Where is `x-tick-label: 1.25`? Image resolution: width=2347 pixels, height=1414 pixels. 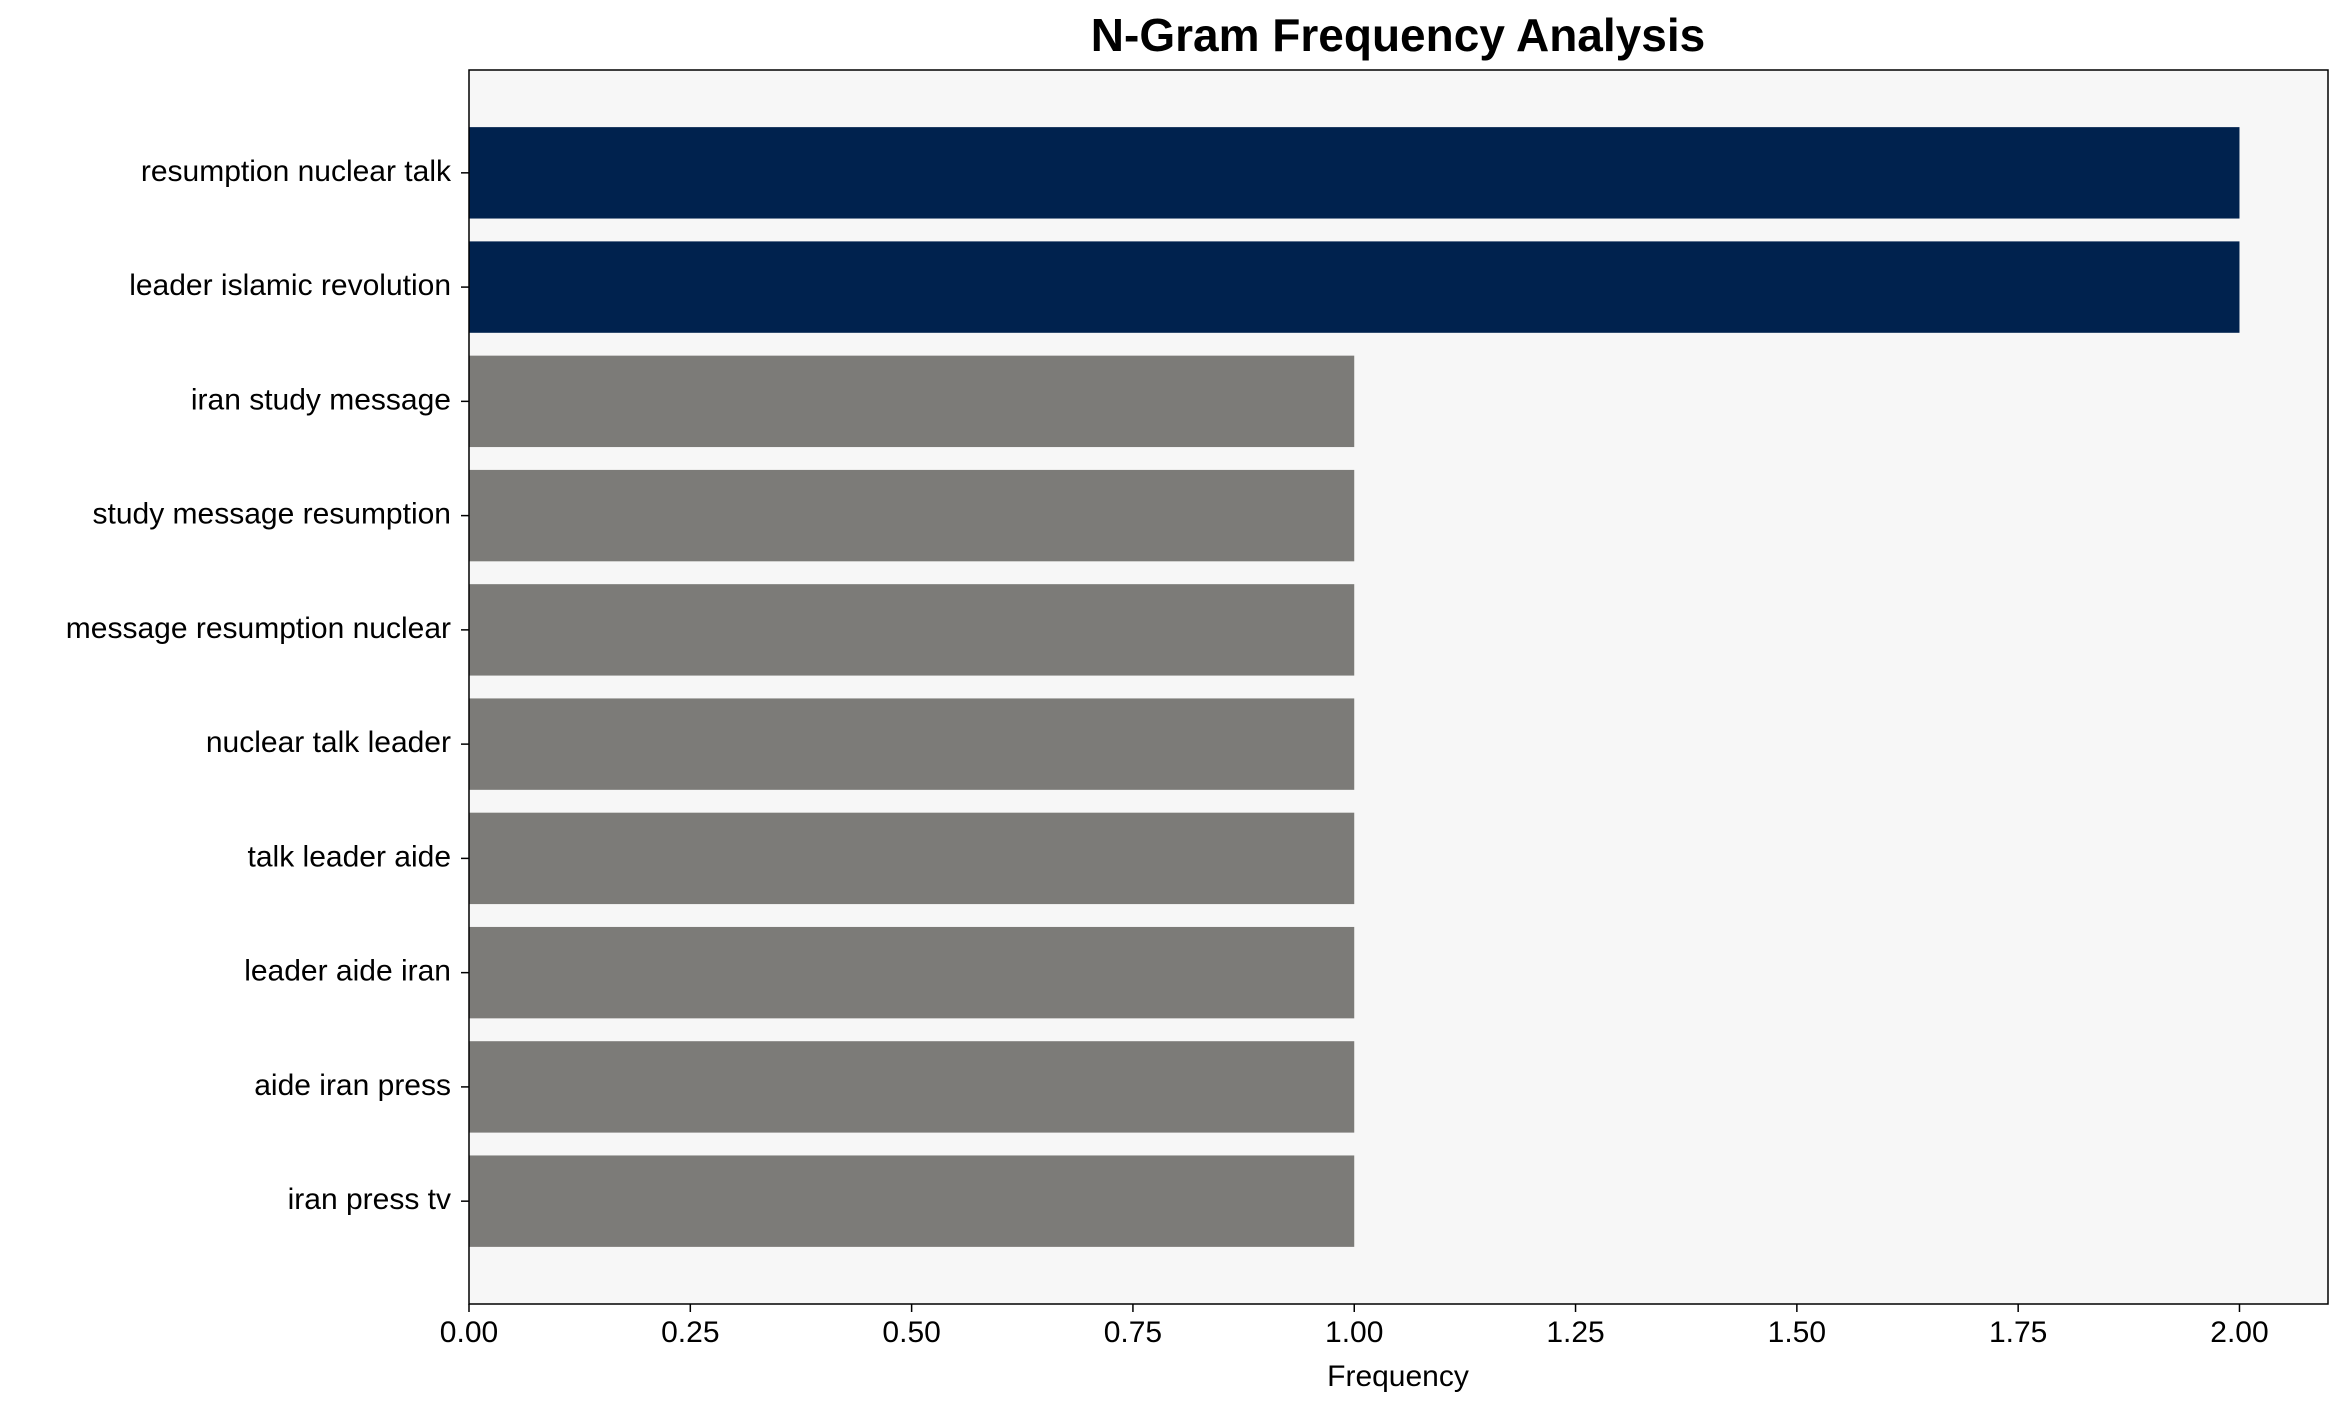 x-tick-label: 1.25 is located at coordinates (1575, 1332).